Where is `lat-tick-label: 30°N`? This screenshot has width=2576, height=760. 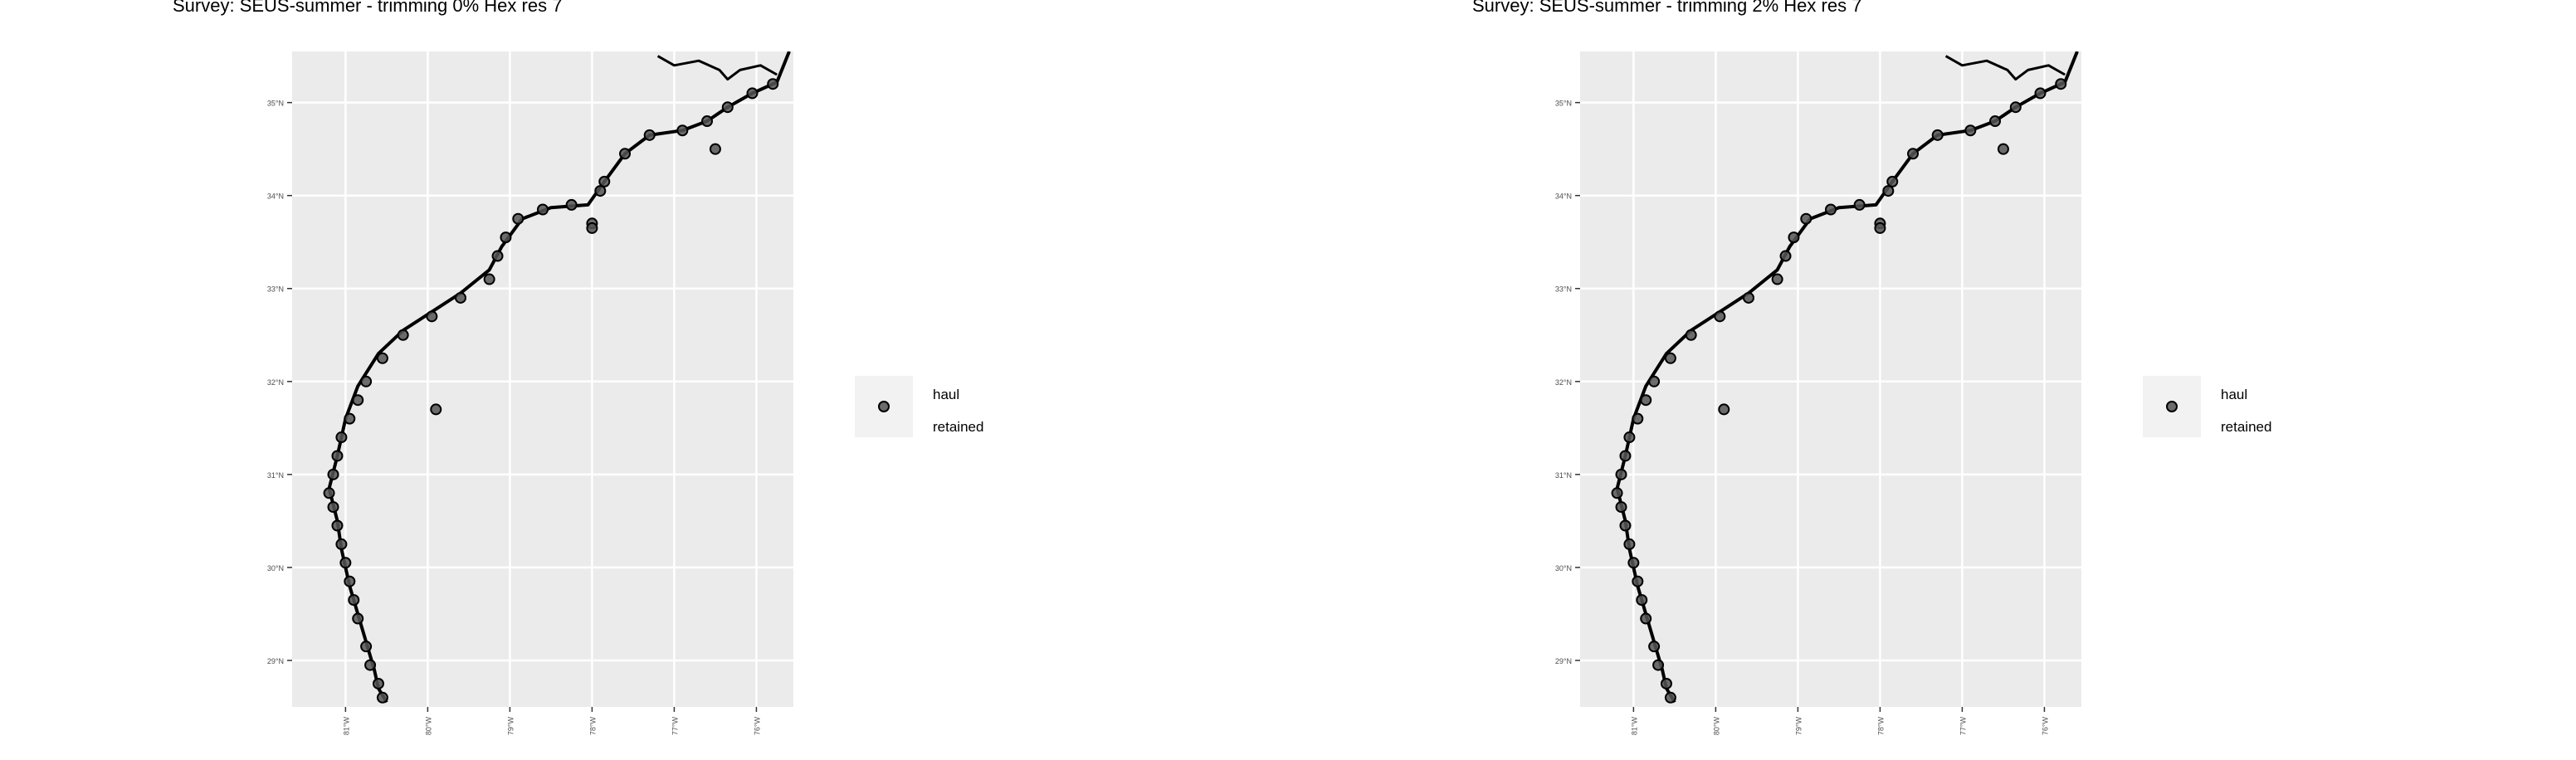
lat-tick-label: 30°N is located at coordinates (1563, 568).